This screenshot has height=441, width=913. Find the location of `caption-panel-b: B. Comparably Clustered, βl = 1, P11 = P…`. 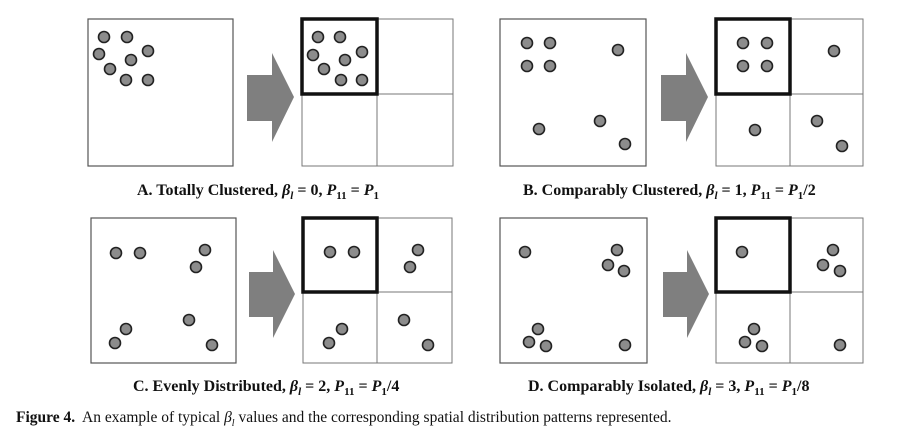

caption-panel-b: B. Comparably Clustered, βl = 1, P11 = P… is located at coordinates (669, 192).